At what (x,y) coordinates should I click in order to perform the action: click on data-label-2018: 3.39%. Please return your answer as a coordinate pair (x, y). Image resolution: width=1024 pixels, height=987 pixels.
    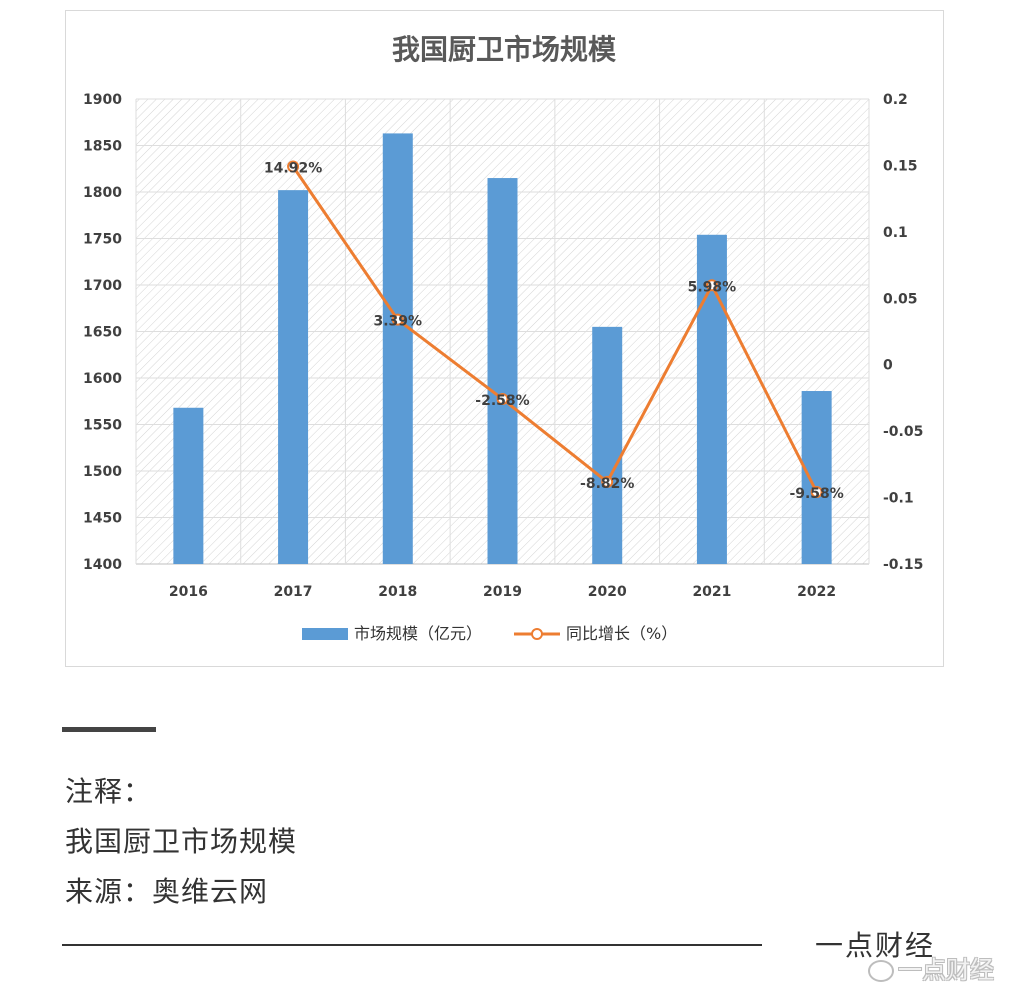
    Looking at the image, I should click on (397, 322).